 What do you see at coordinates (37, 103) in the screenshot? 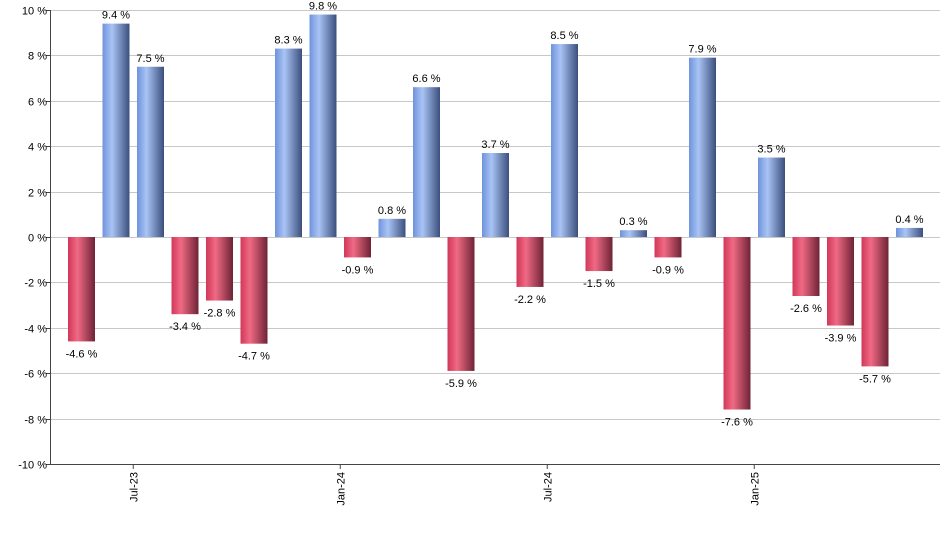
I see `y-tick-label: 6 %` at bounding box center [37, 103].